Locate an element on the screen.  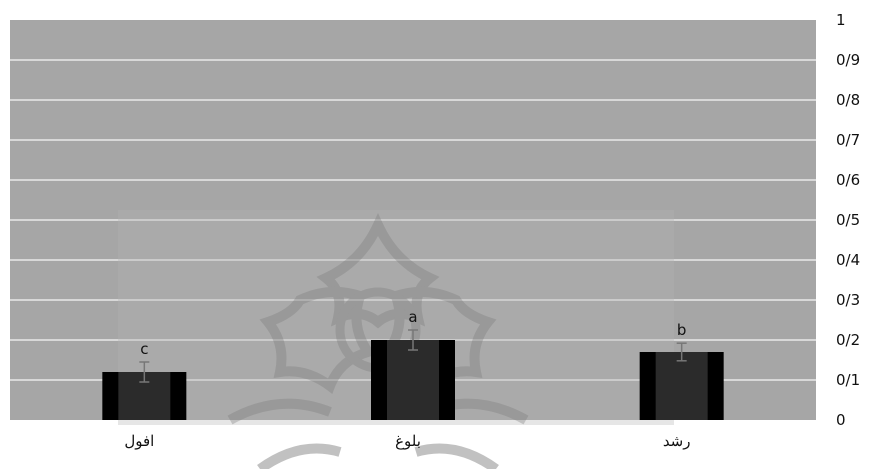
y-tick-label: 0/6 is located at coordinates (848, 180).